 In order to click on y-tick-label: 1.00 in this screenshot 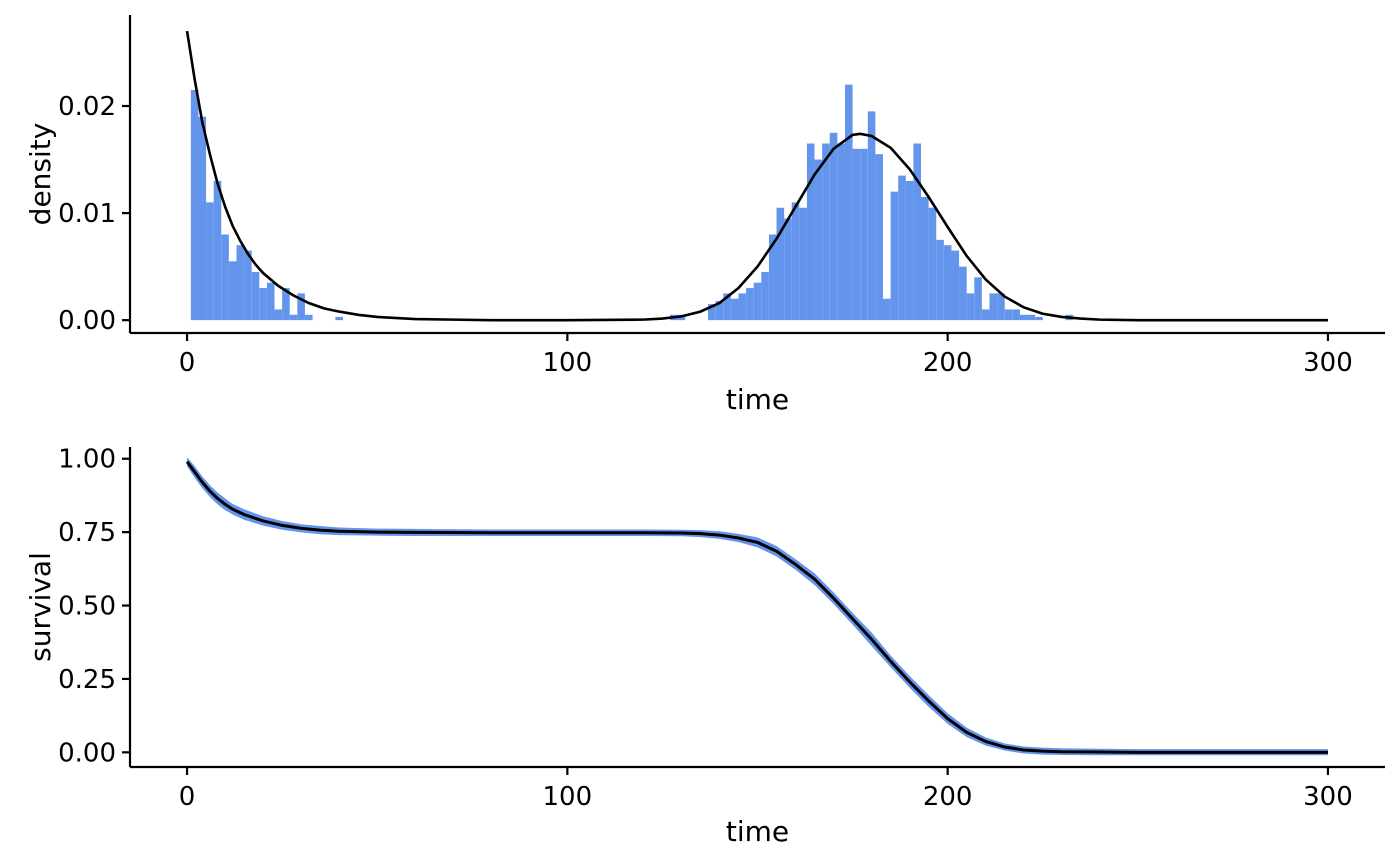, I will do `click(87, 460)`.